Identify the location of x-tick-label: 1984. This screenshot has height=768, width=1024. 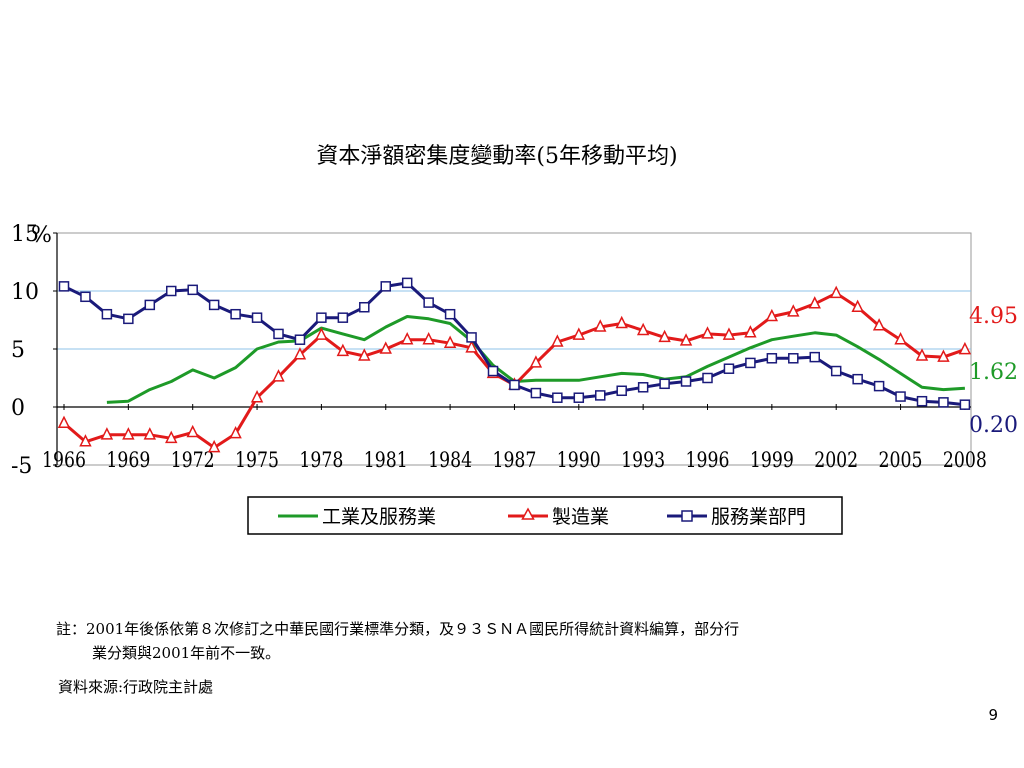
(450, 460).